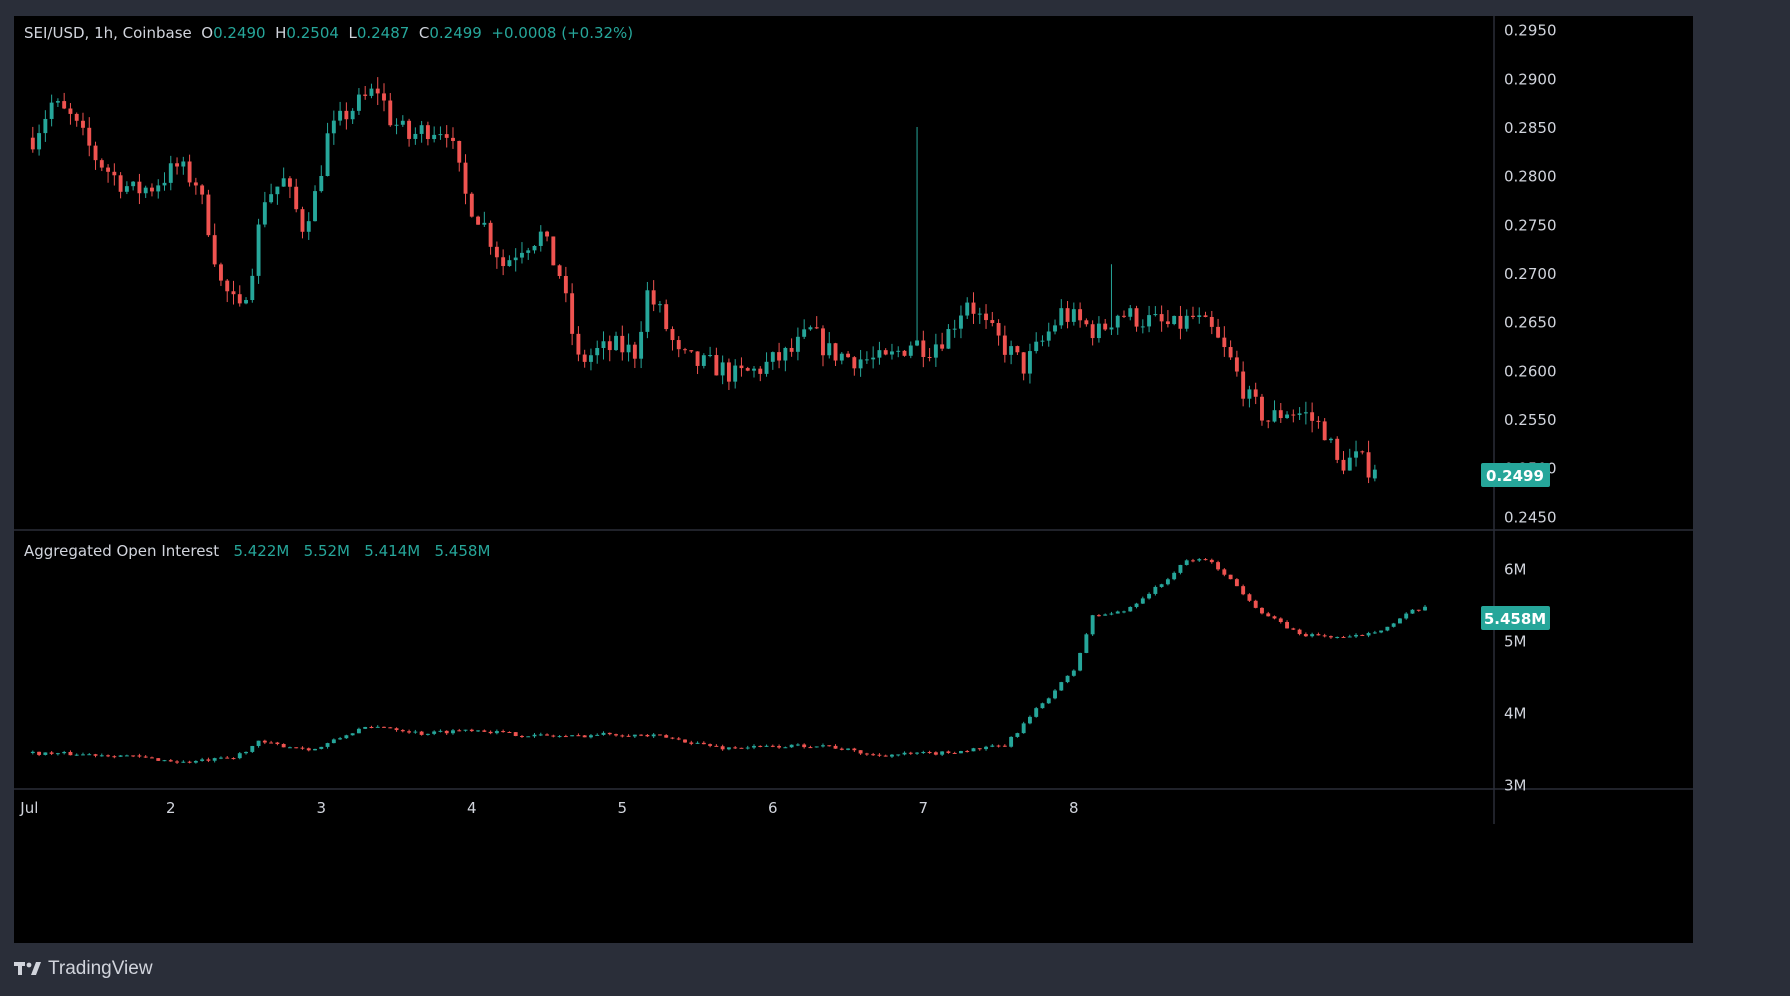 This screenshot has width=1790, height=996. I want to click on y-tick-label: 5M, so click(1515, 642).